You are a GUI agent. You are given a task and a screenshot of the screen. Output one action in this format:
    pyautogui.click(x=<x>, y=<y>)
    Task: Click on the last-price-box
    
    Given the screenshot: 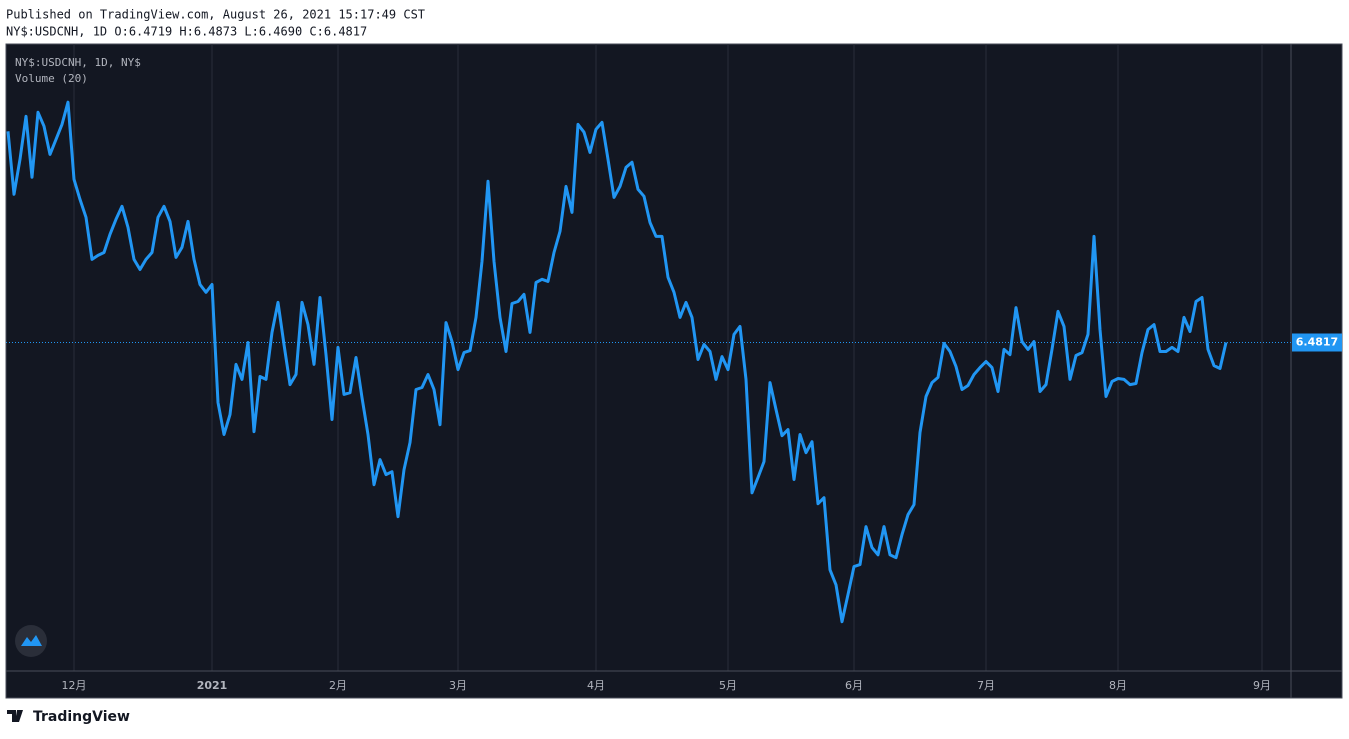 What is the action you would take?
    pyautogui.click(x=1317, y=342)
    